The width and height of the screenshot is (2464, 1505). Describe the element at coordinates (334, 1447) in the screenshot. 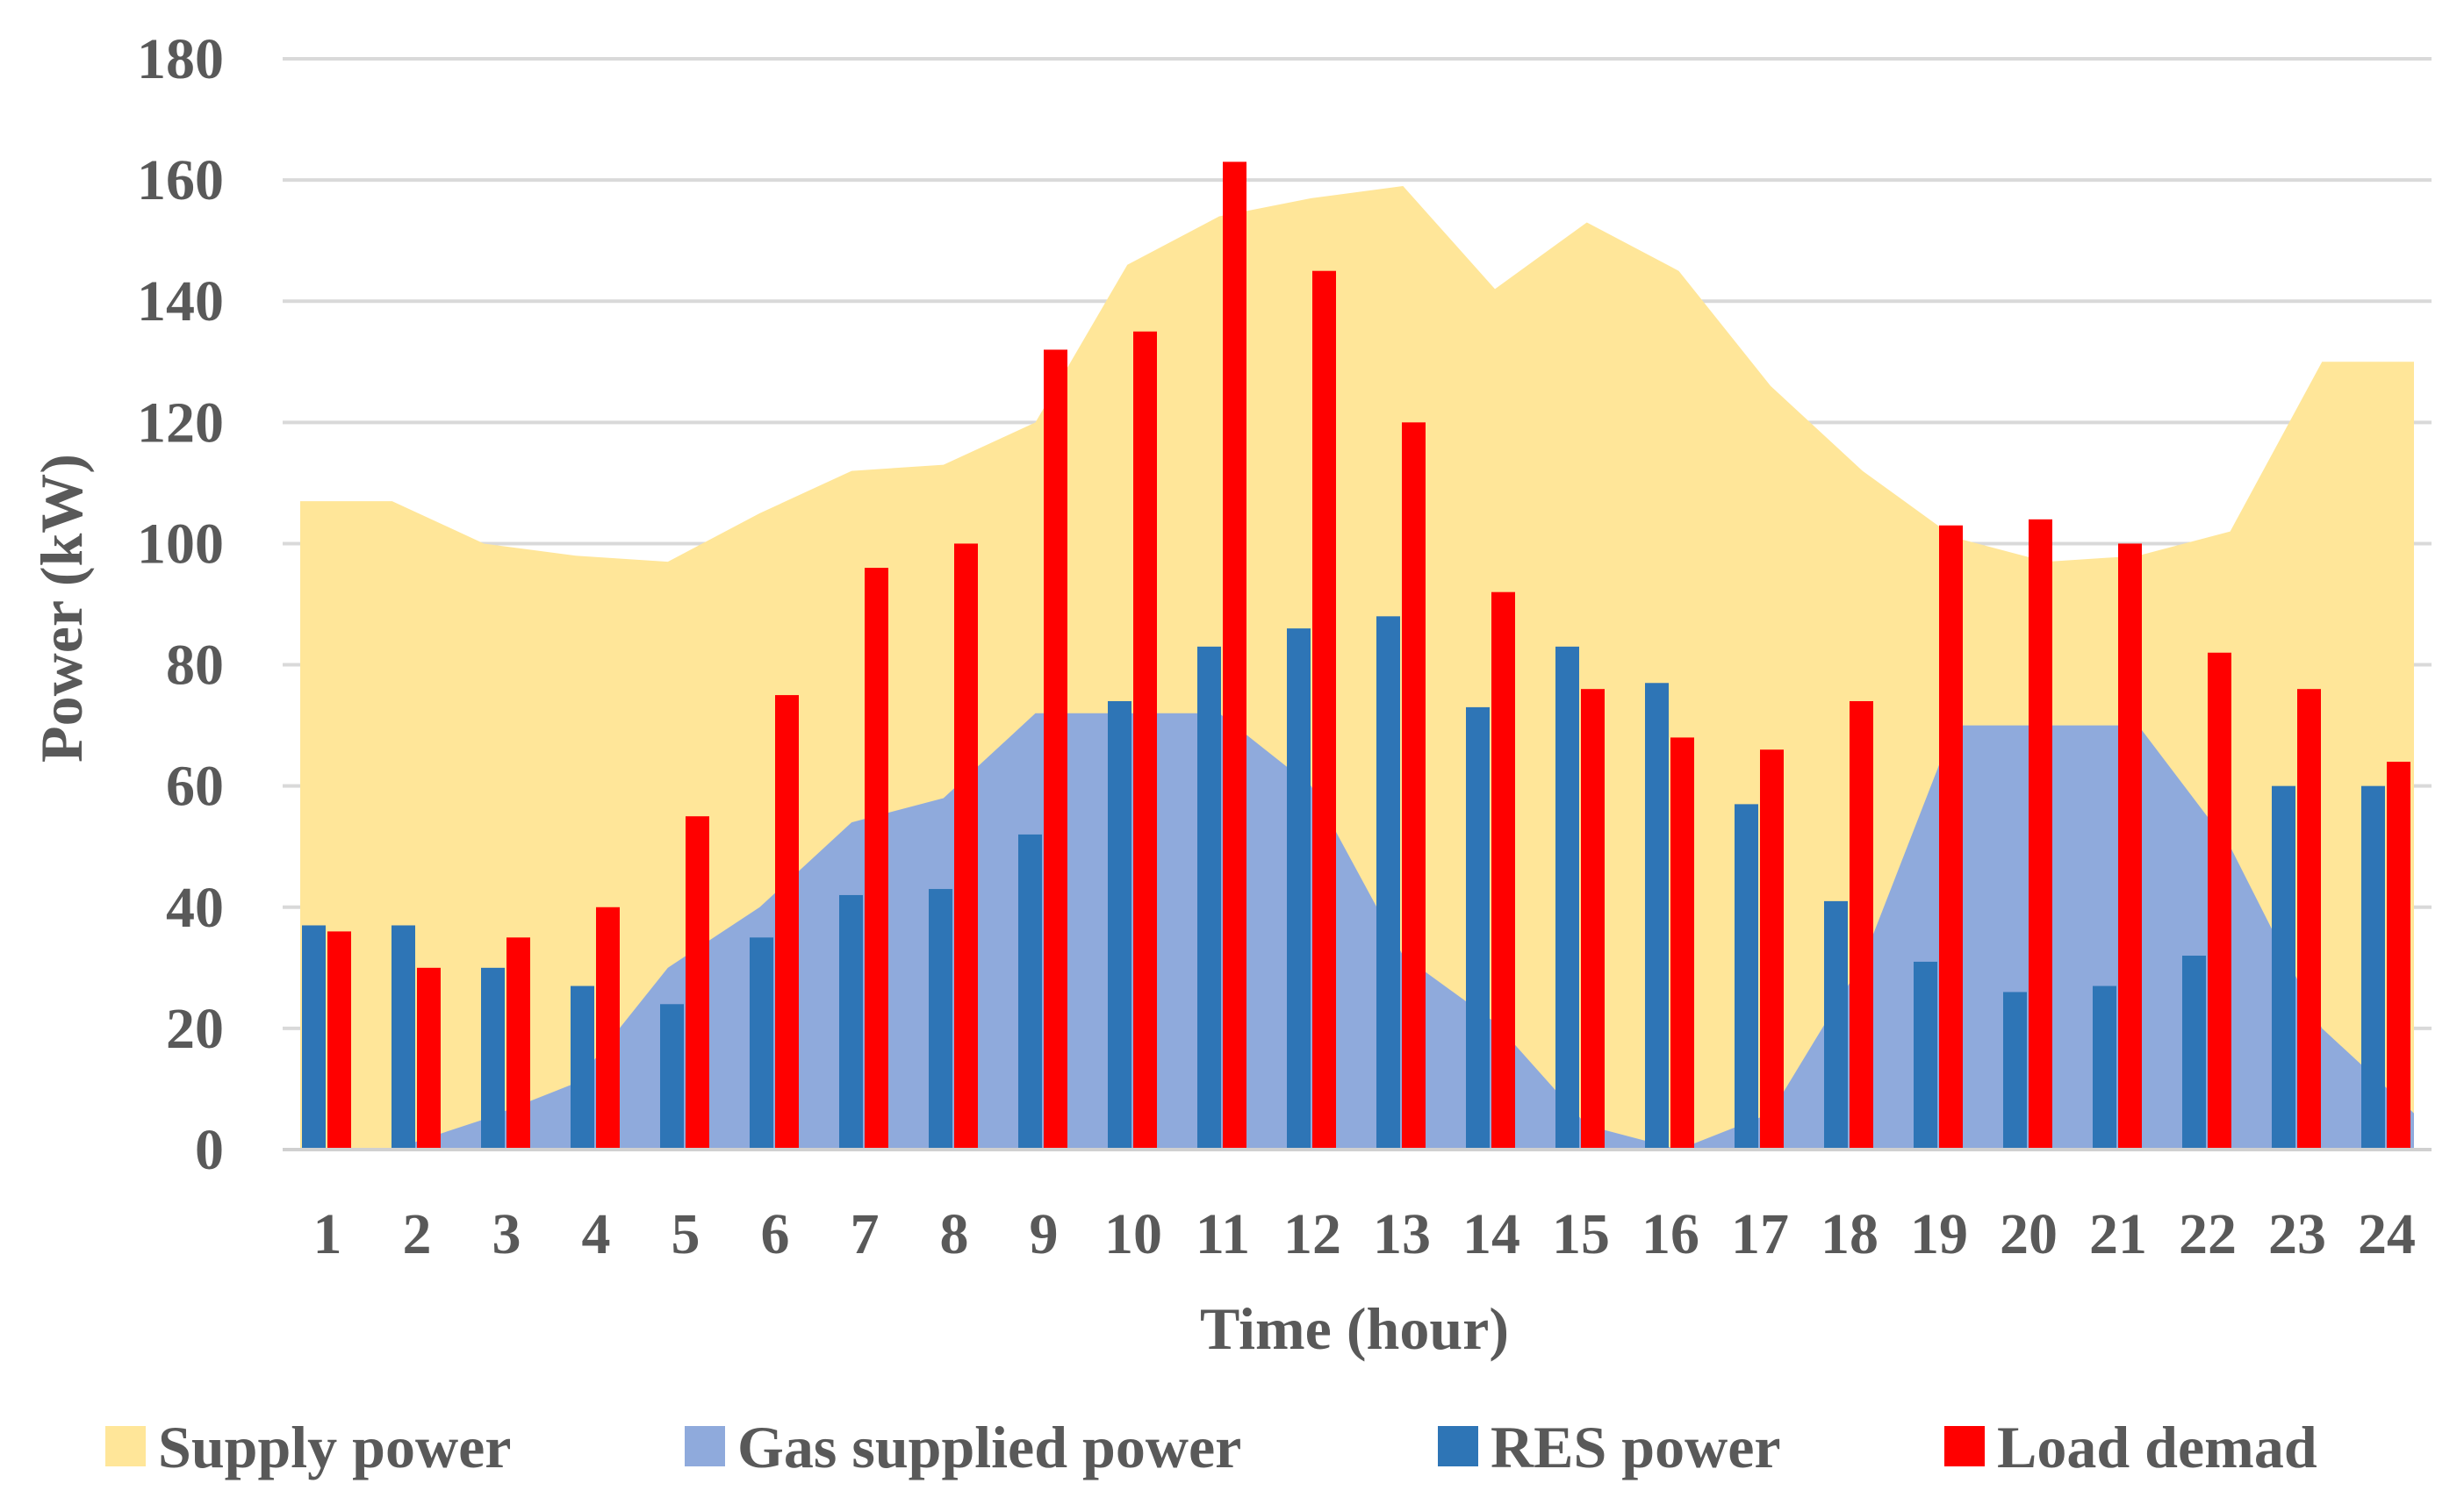

I see `legend-label-supply-power: Supply power` at that location.